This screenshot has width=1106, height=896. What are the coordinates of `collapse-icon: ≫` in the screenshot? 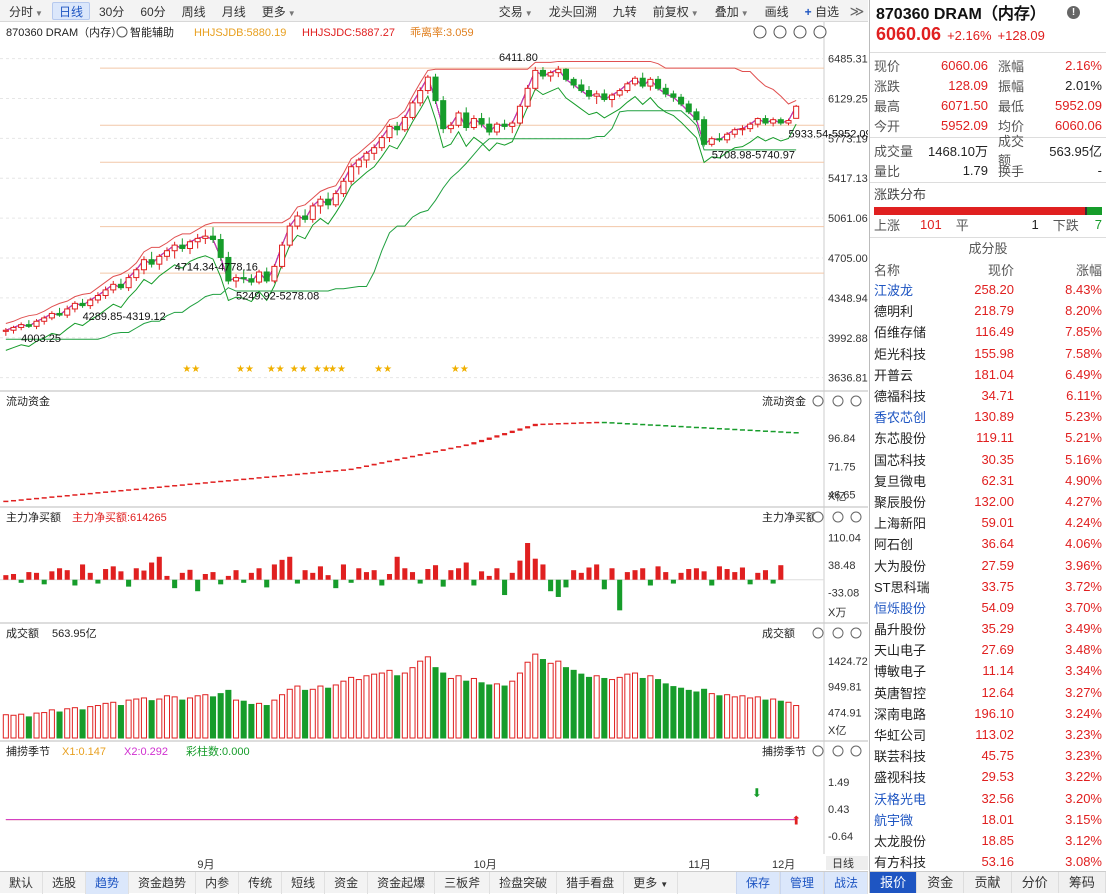 It's located at (857, 10).